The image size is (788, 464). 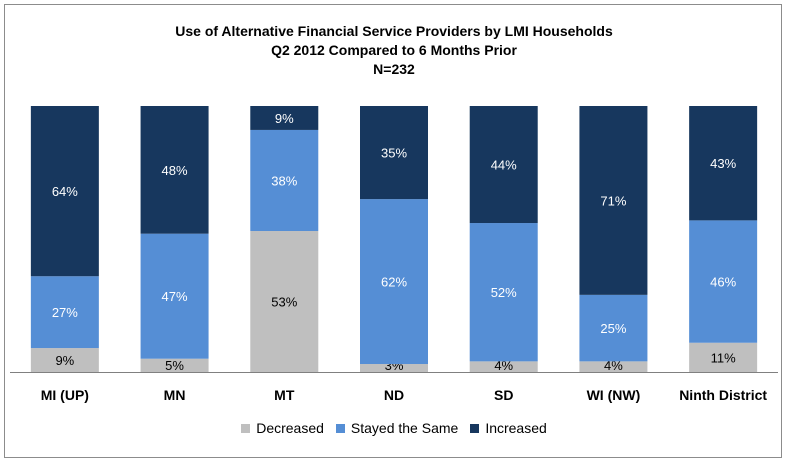 I want to click on bar-segment-decreased-mi-up, so click(x=64, y=360).